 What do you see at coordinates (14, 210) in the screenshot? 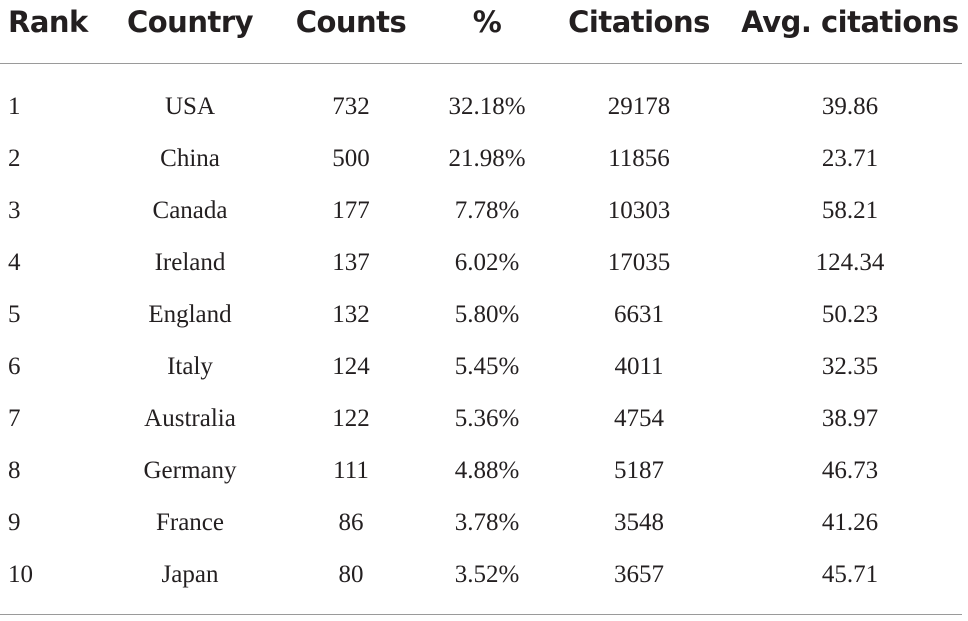
I see `table-cell: 3` at bounding box center [14, 210].